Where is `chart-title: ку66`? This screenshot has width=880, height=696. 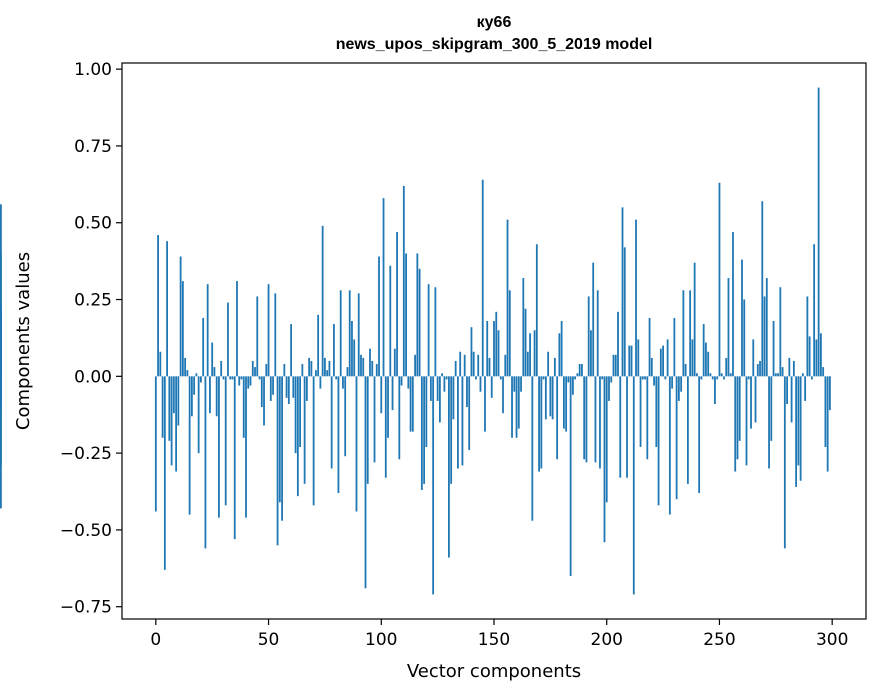 chart-title: ку66 is located at coordinates (494, 22).